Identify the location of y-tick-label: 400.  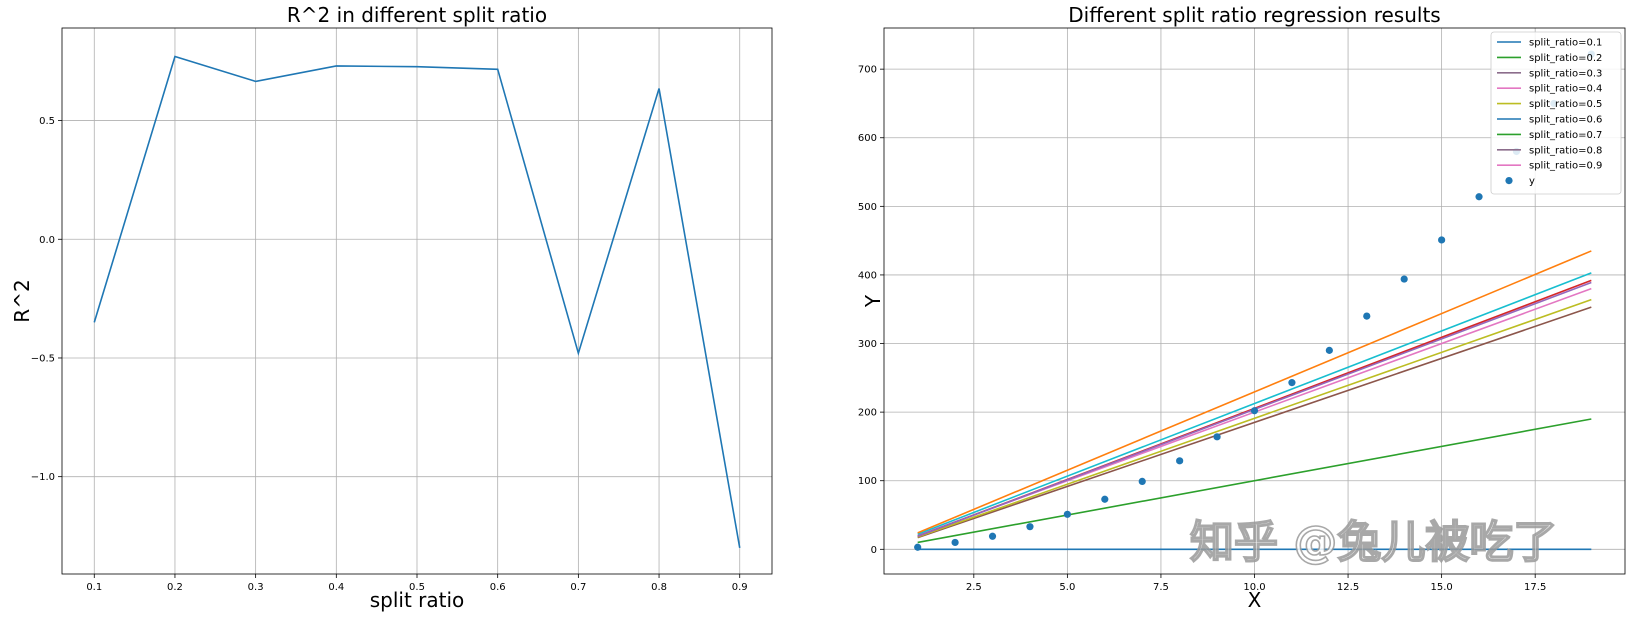
(867, 275).